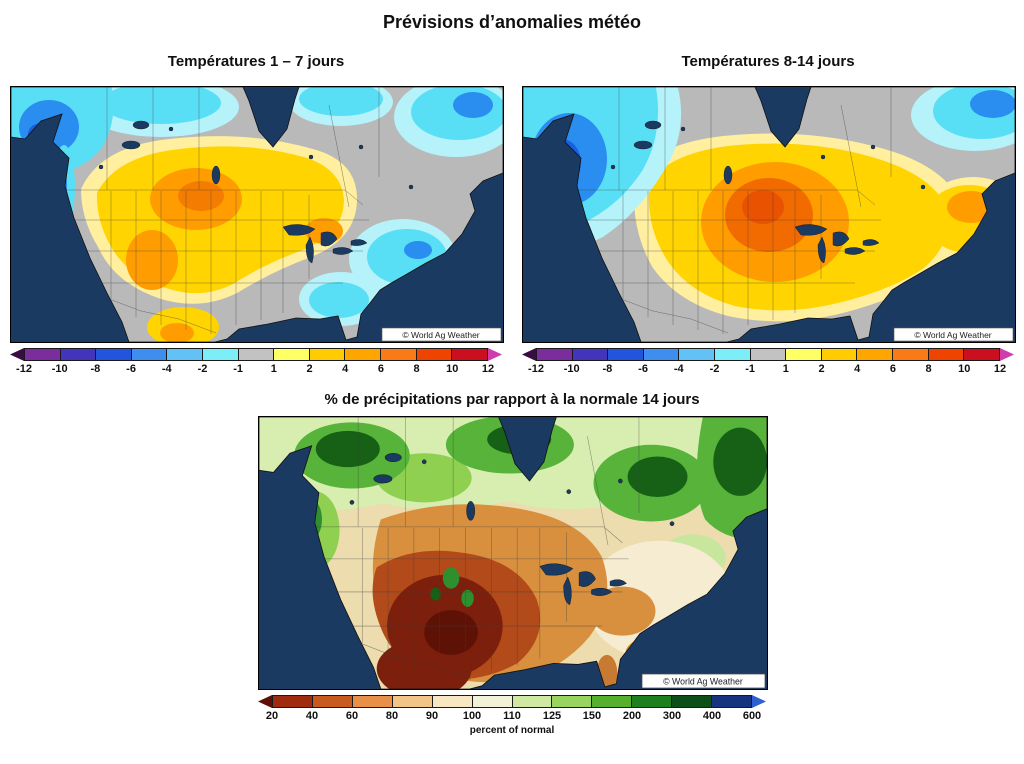 The image size is (1024, 764). Describe the element at coordinates (432, 716) in the screenshot. I see `legend-tick-label: 90` at that location.